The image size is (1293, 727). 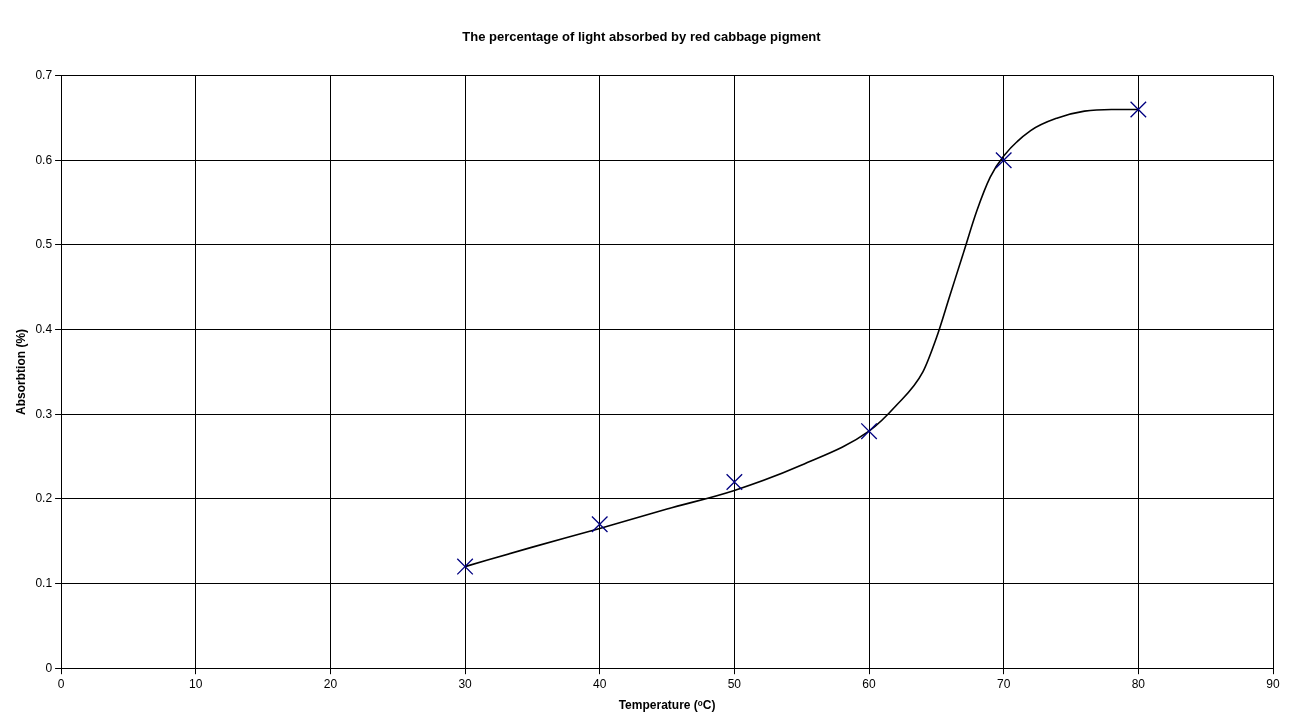 What do you see at coordinates (44, 159) in the screenshot?
I see `y-tick-label: 0.6` at bounding box center [44, 159].